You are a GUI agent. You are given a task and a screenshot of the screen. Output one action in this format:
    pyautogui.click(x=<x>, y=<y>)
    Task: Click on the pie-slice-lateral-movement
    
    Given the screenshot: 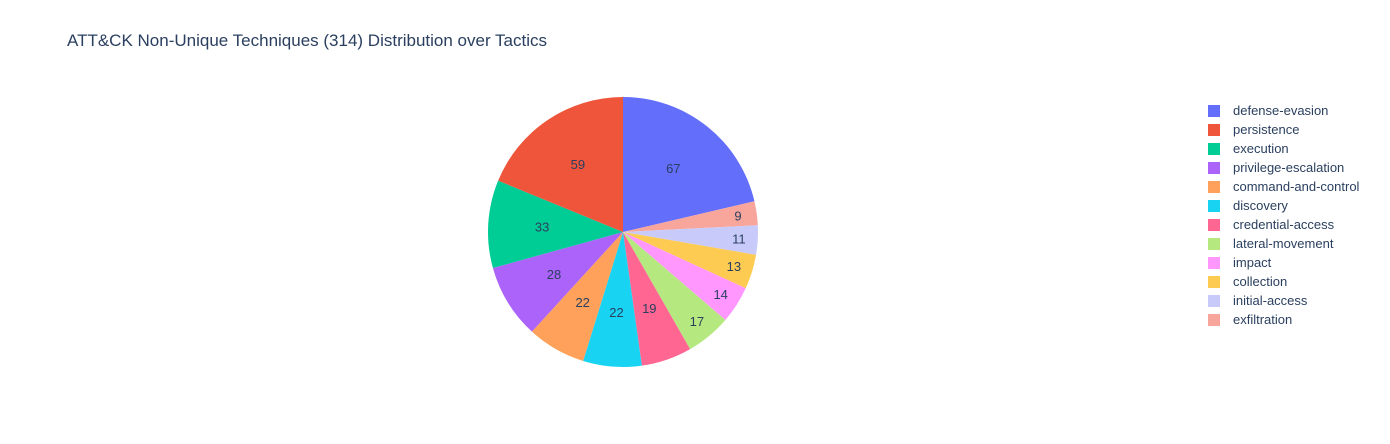 What is the action you would take?
    pyautogui.click(x=674, y=291)
    